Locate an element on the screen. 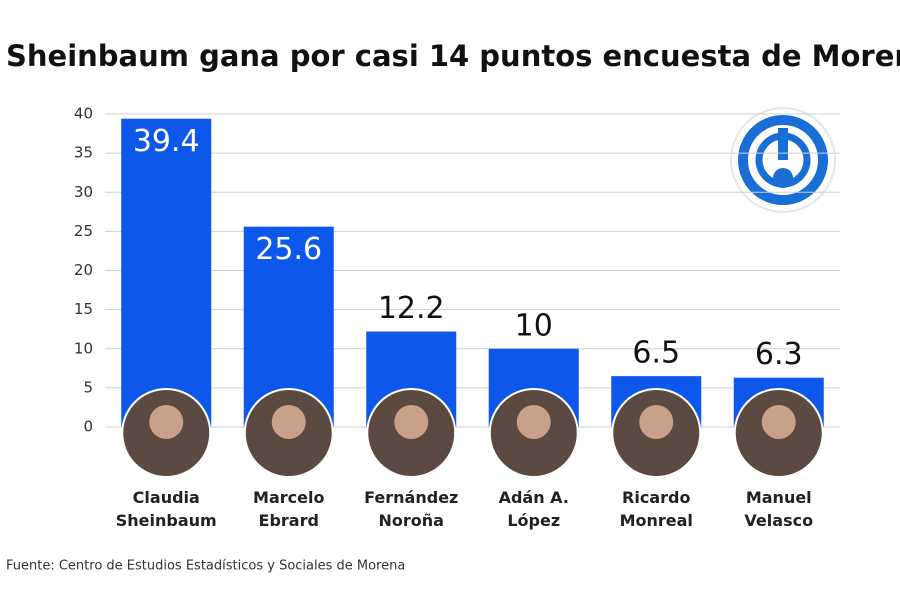 Image resolution: width=900 pixels, height=600 pixels. y-tick-label: 35 is located at coordinates (83, 153).